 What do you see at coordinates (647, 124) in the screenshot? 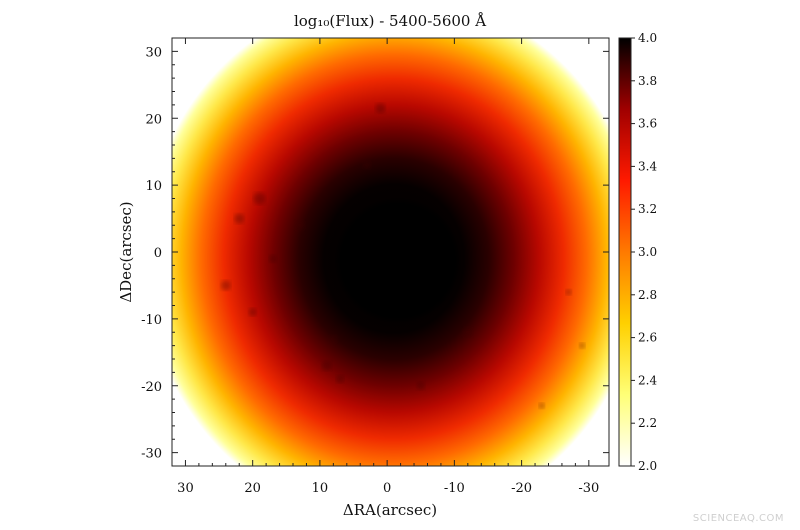
I see `colorbar-tick-label: 3.6` at bounding box center [647, 124].